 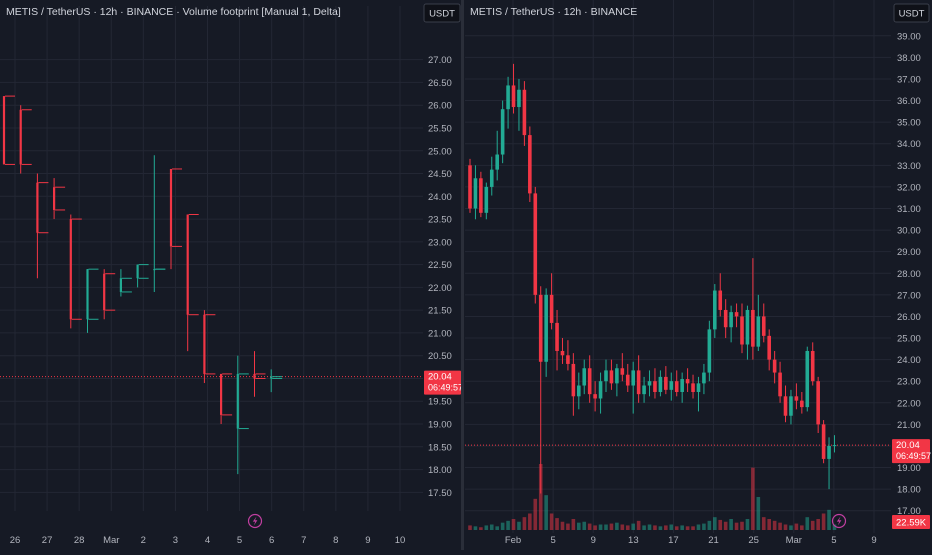 What do you see at coordinates (911, 522) in the screenshot?
I see `right-volume-label-box` at bounding box center [911, 522].